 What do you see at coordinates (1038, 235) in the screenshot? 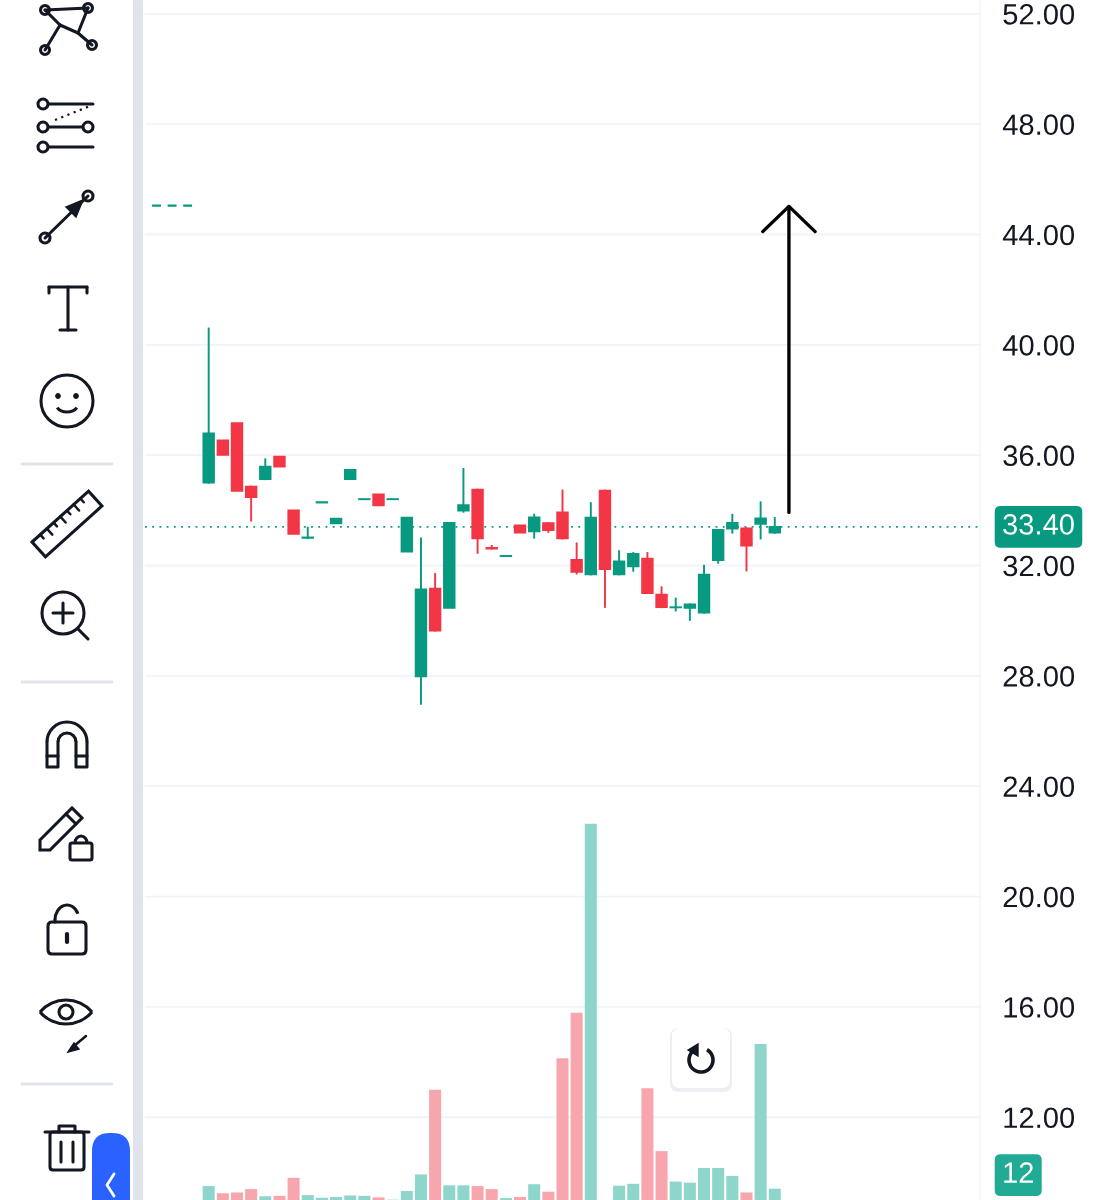
I see `y-tick-label: 44.00` at bounding box center [1038, 235].